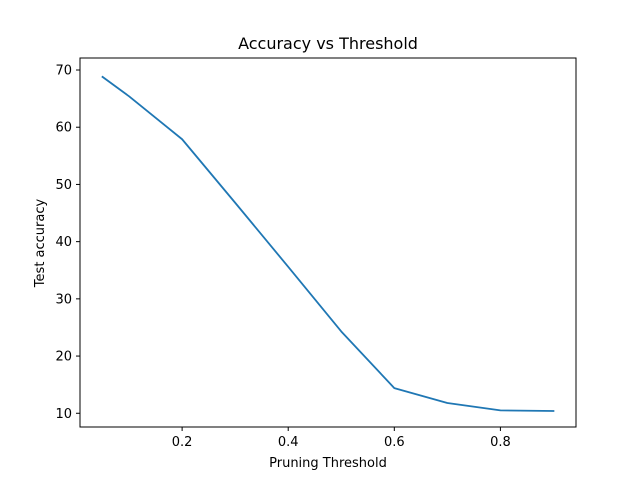  What do you see at coordinates (63, 128) in the screenshot?
I see `y-tick-label: 60` at bounding box center [63, 128].